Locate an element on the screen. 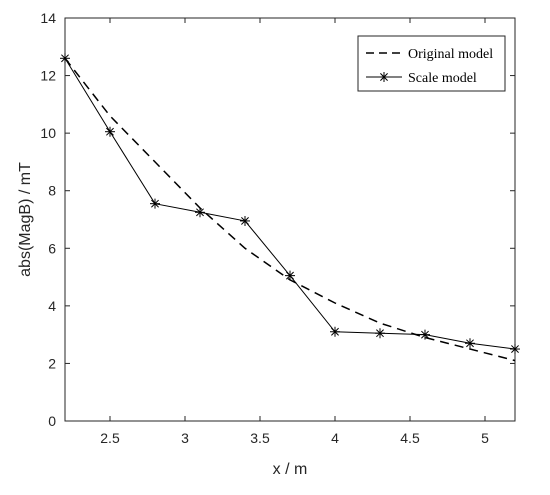  y-tick-label: 14 is located at coordinates (48, 18).